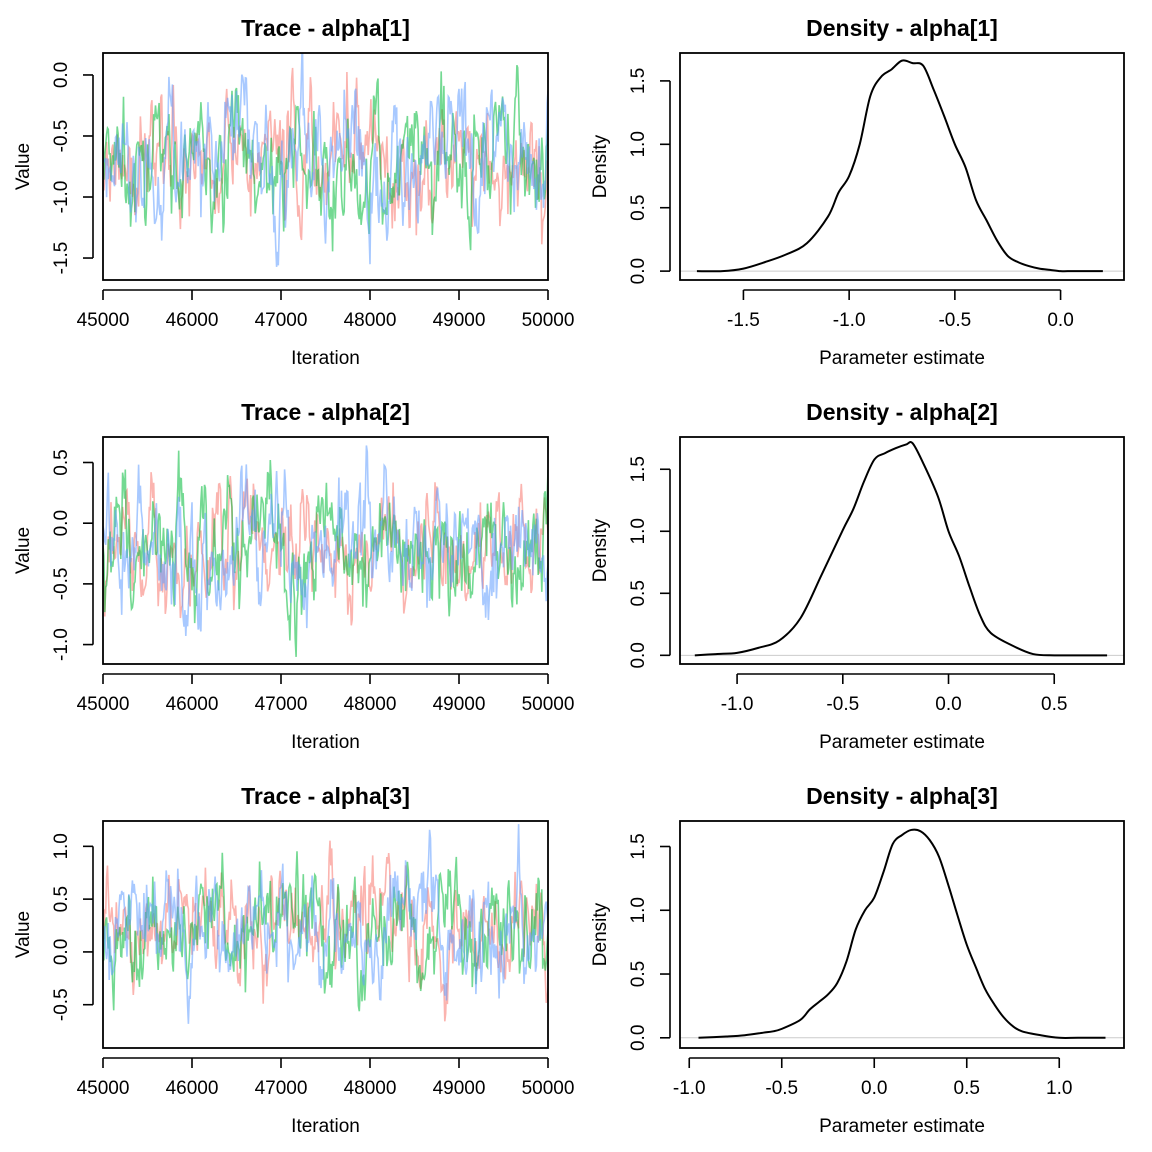 This screenshot has height=1152, width=1152. Describe the element at coordinates (72, 927) in the screenshot. I see `y-axis: 1.0 0.5 0.0 -0.5` at that location.